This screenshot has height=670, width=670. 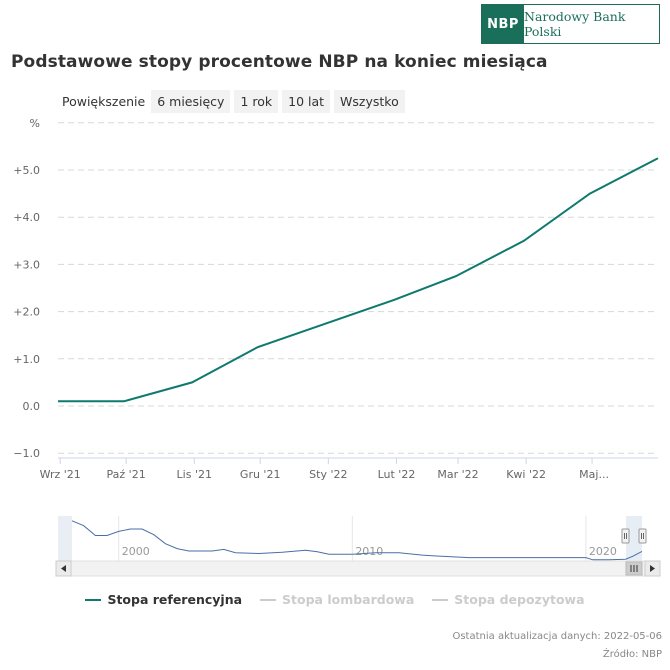 What do you see at coordinates (557, 636) in the screenshot?
I see `last-update-text: Ostatnia aktualizacja danych: 2022-05-06` at bounding box center [557, 636].